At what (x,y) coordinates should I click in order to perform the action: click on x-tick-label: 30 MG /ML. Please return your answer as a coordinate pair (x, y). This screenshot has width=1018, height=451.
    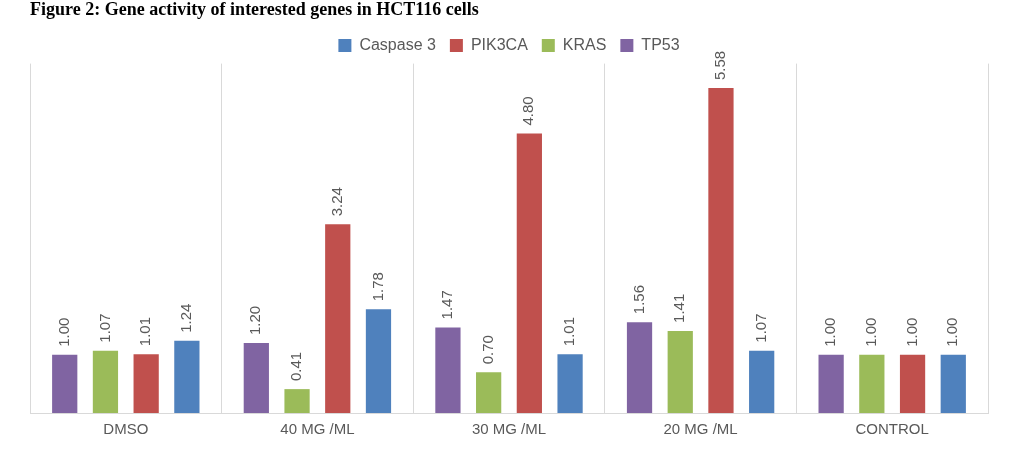
    Looking at the image, I should click on (509, 429).